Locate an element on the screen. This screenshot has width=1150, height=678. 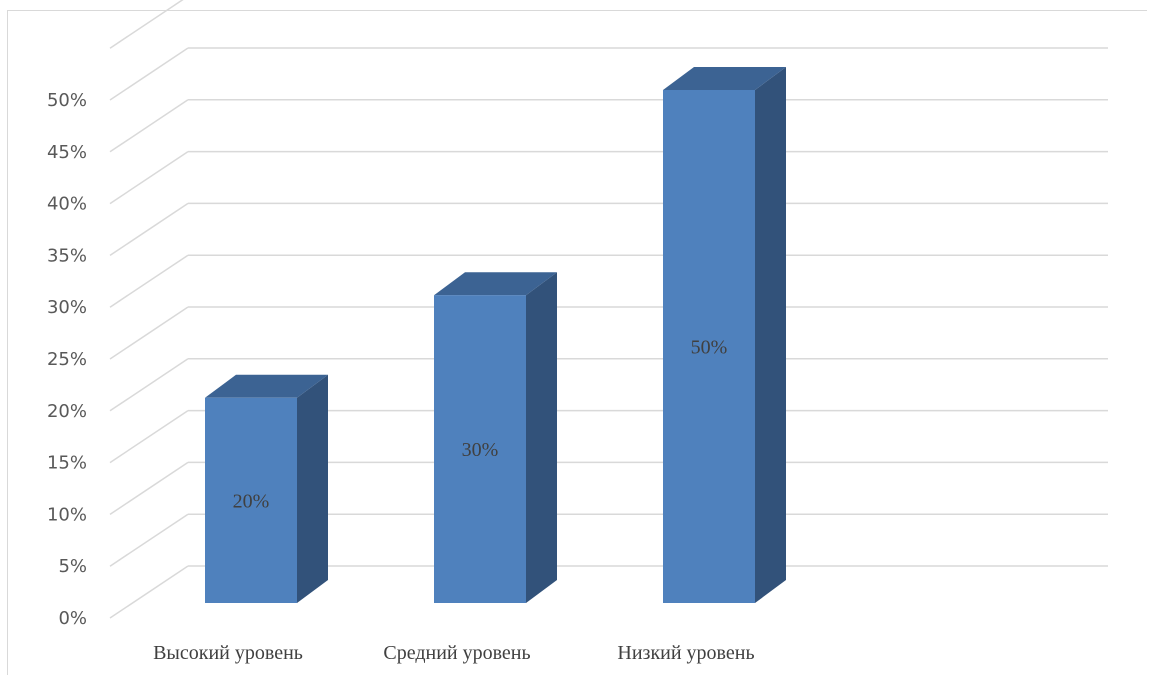
data-label: 50% is located at coordinates (709, 348).